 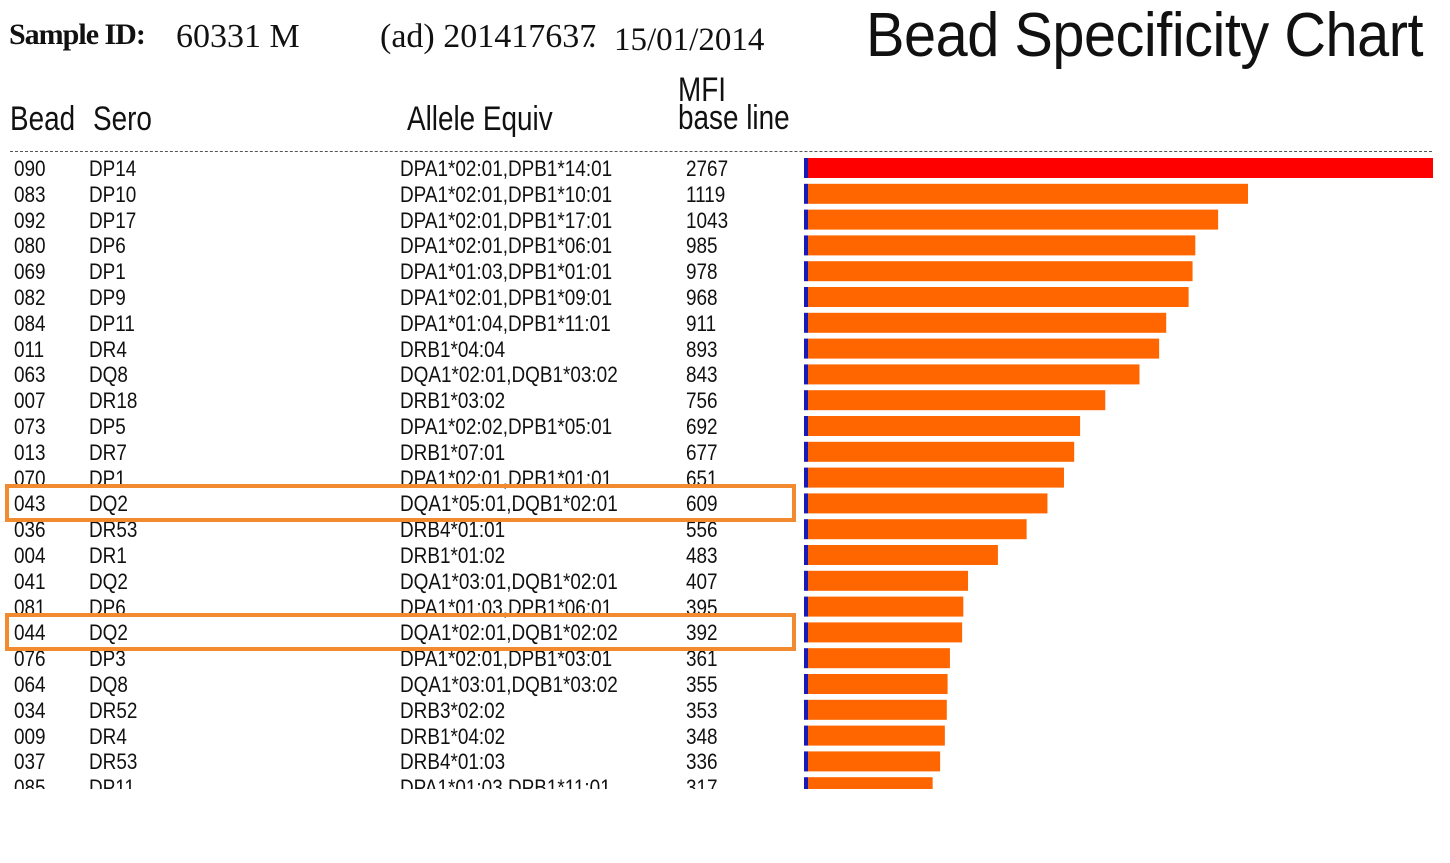 I want to click on table-row: 004 DR1 DRB1*01:02 483, so click(x=400, y=556).